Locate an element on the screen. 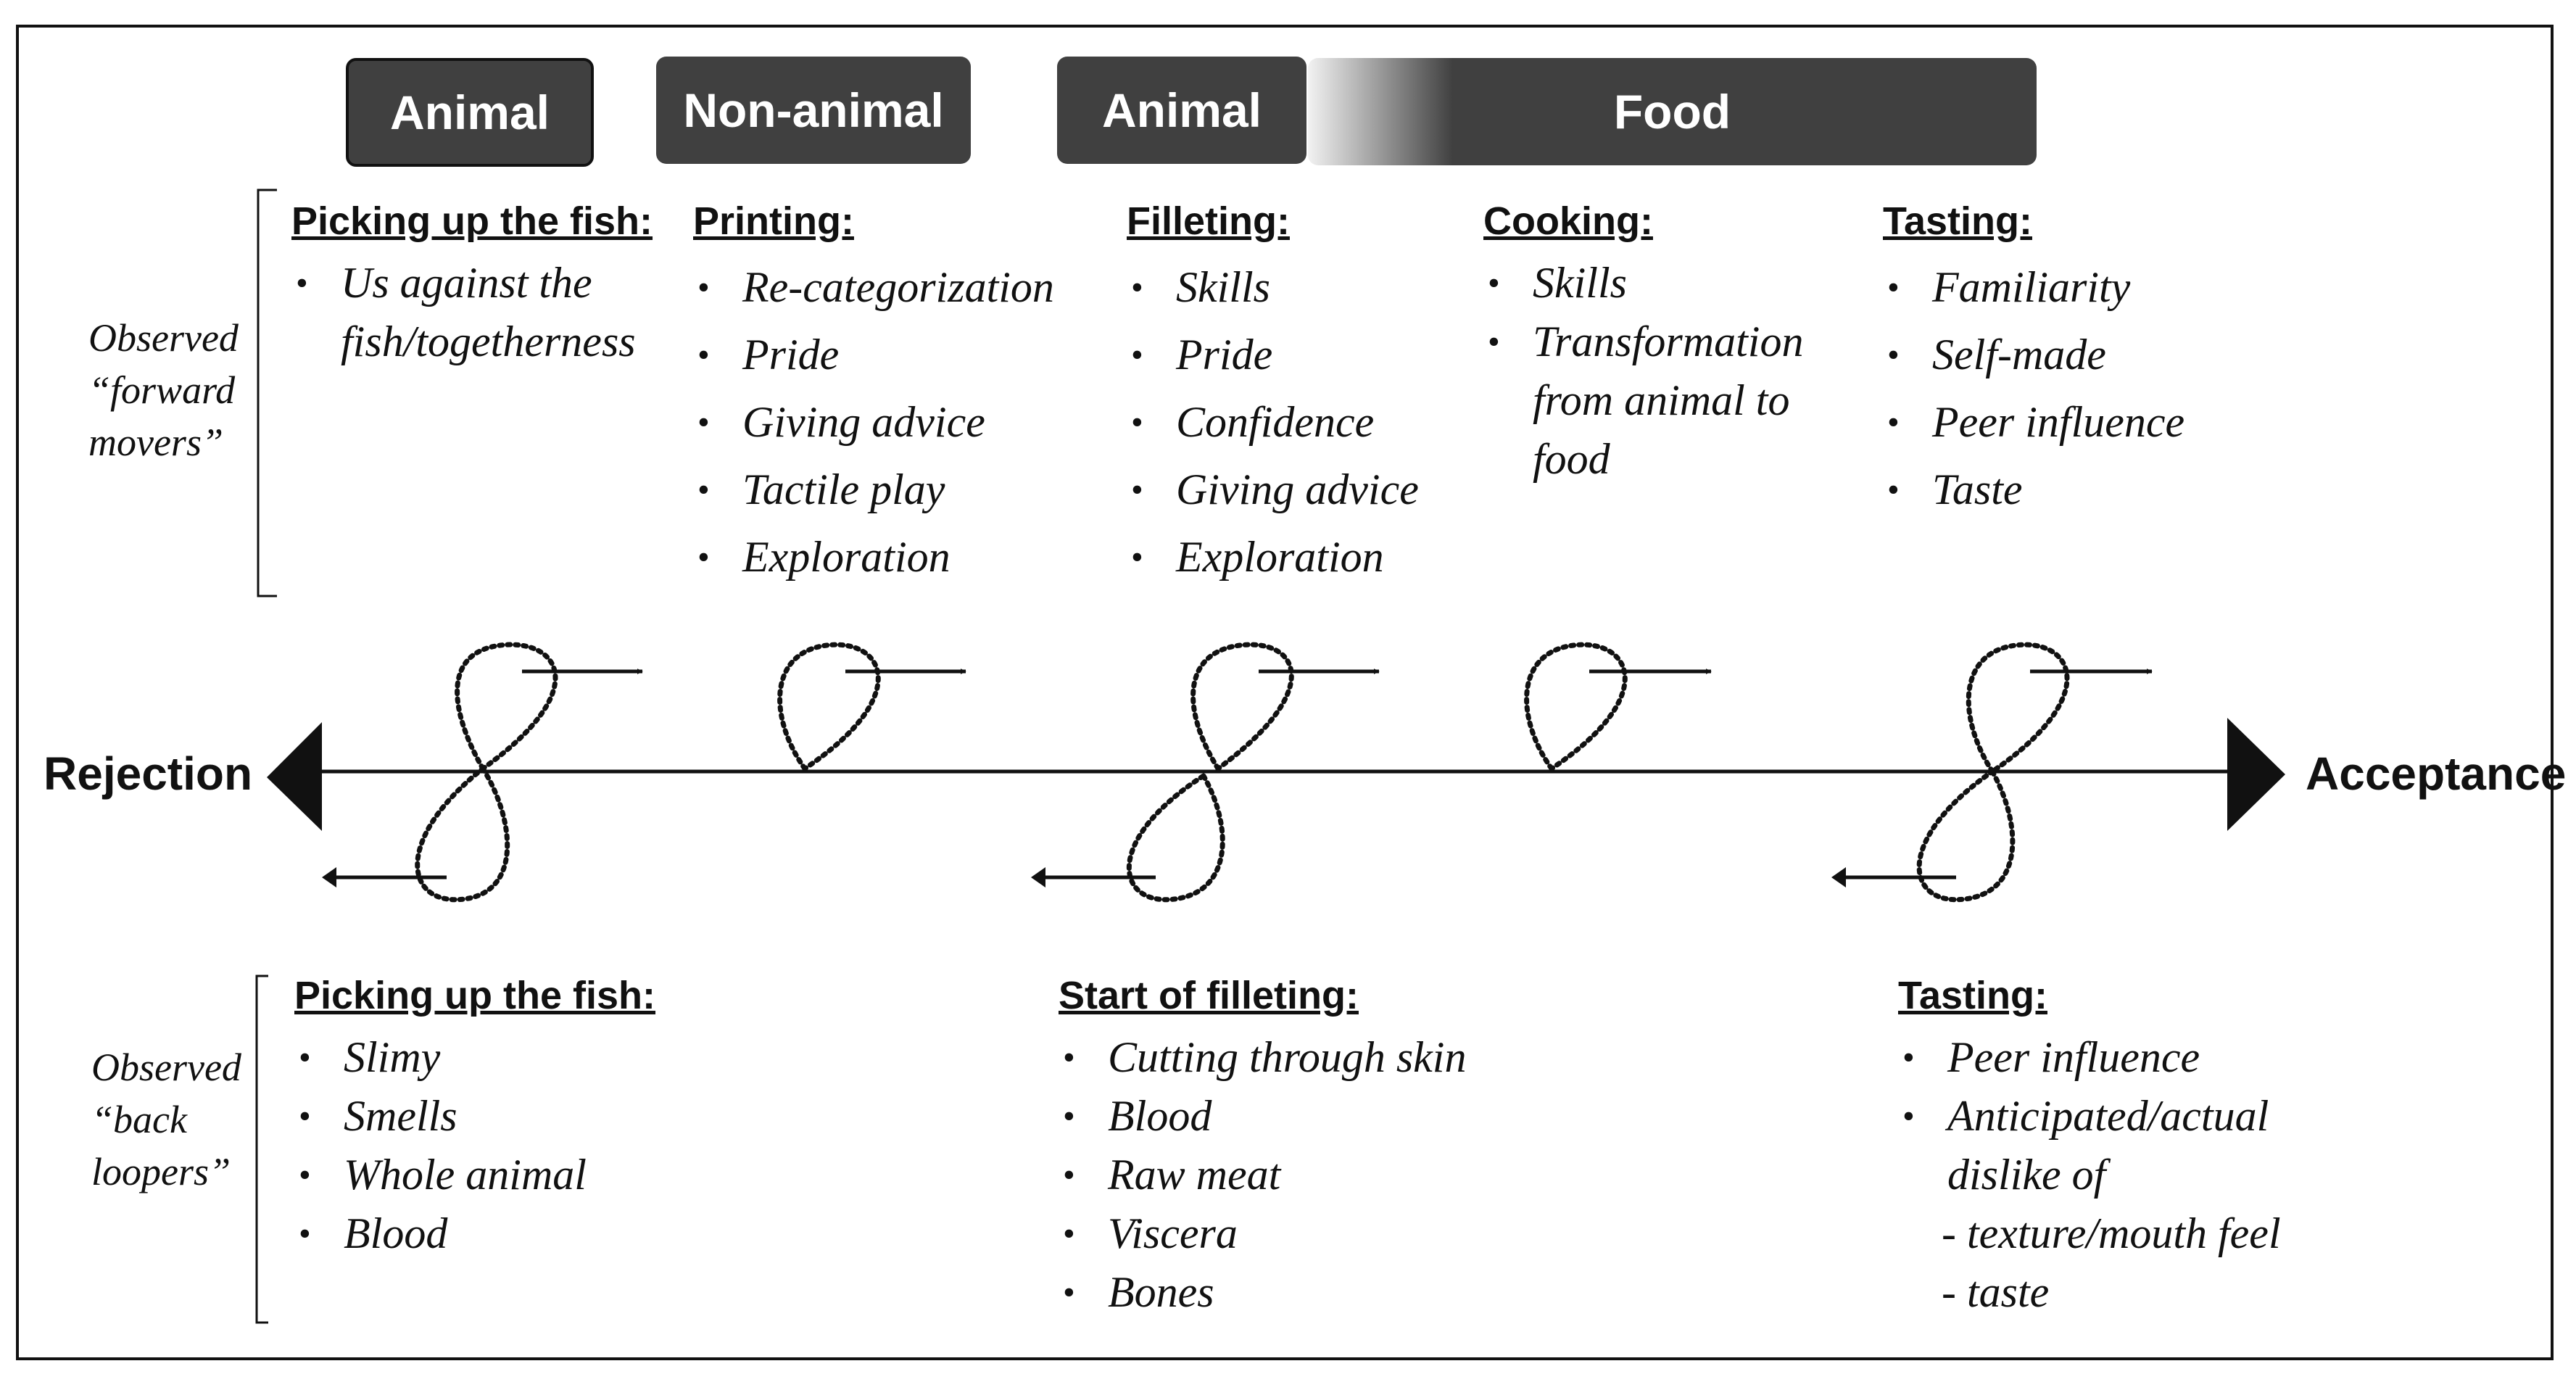  list-item: Whole animal is located at coordinates (475, 1175).